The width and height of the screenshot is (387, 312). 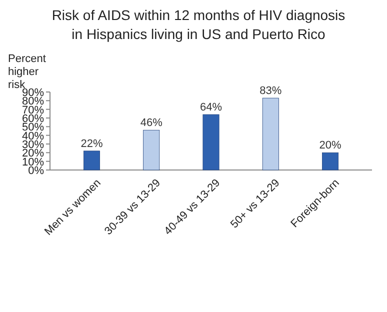 What do you see at coordinates (271, 91) in the screenshot?
I see `data-label: 83%` at bounding box center [271, 91].